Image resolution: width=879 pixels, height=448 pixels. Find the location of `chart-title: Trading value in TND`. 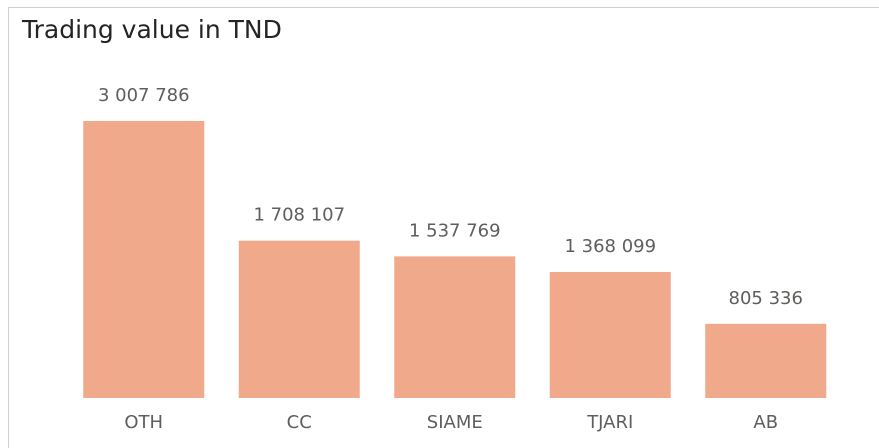

chart-title: Trading value in TND is located at coordinates (151, 29).